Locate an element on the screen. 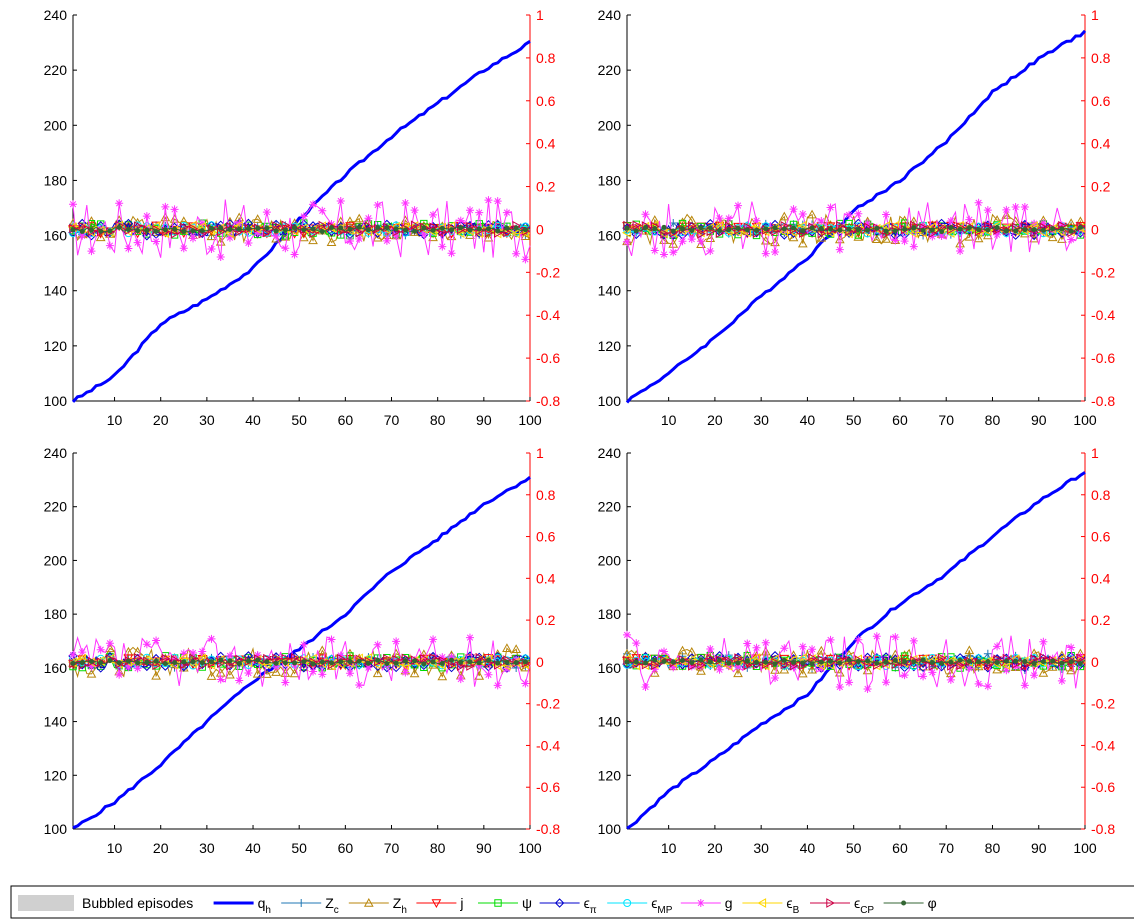 This screenshot has width=1134, height=923. x-tick-label: 40 is located at coordinates (253, 848).